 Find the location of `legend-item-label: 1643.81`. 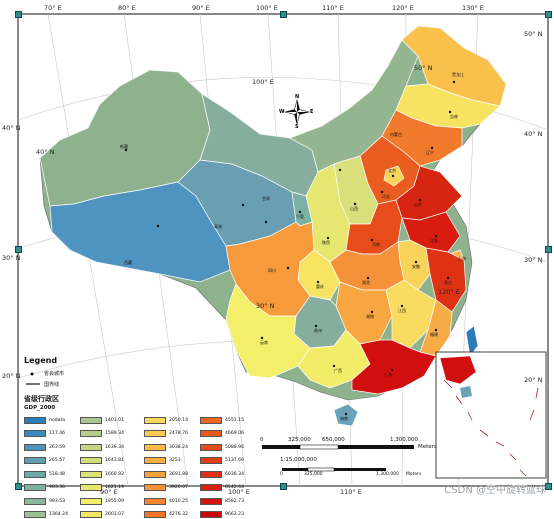

legend-item-label: 1643.81 is located at coordinates (114, 460).